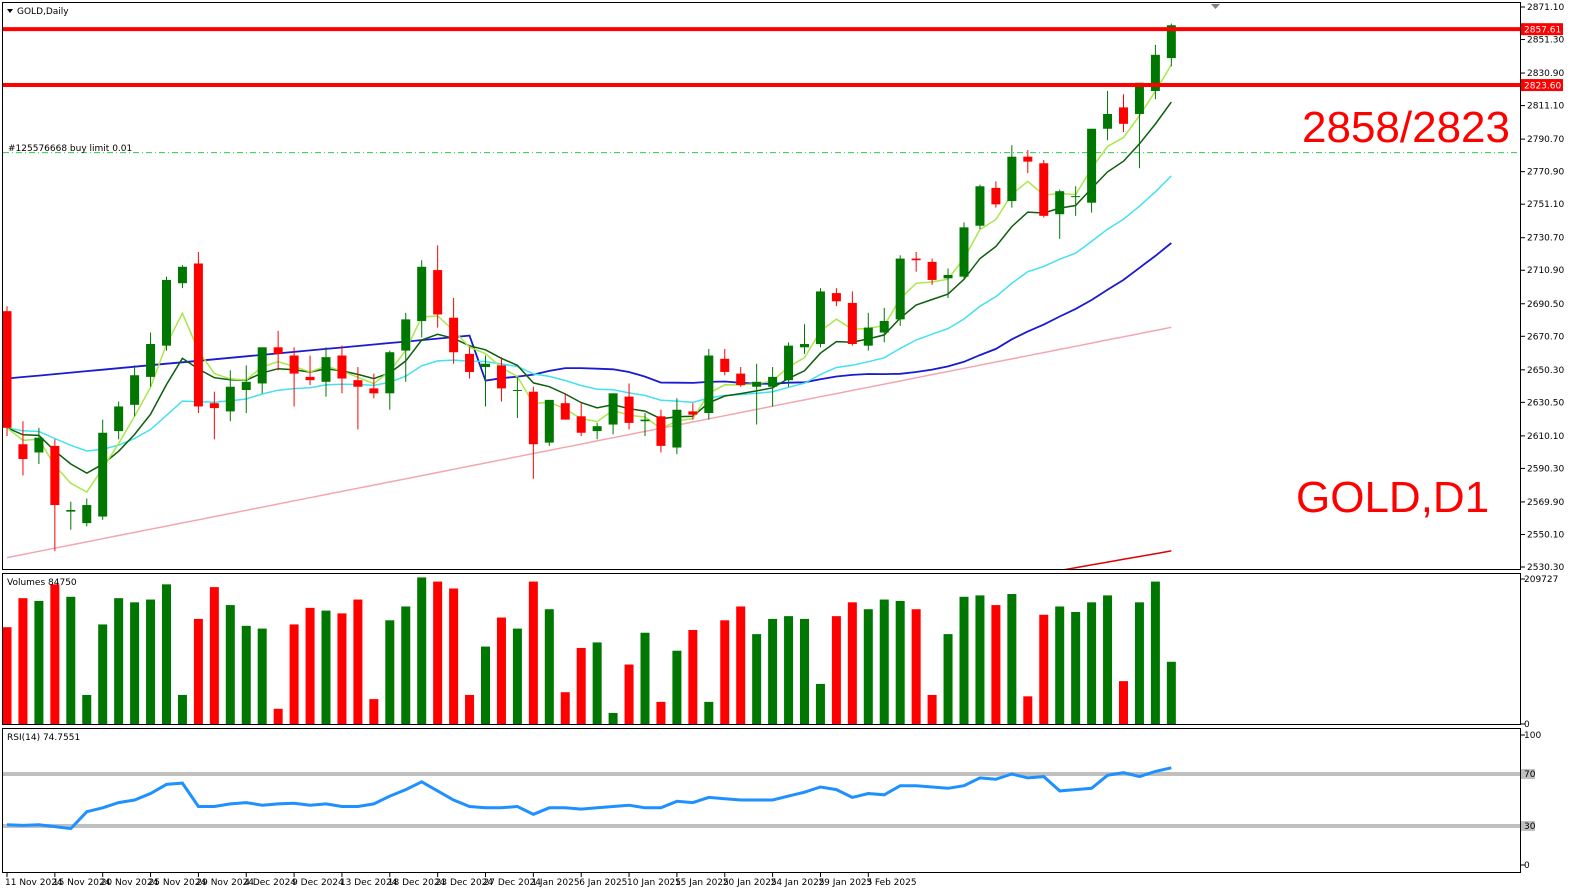 The height and width of the screenshot is (896, 1575). Describe the element at coordinates (1539, 652) in the screenshot. I see `volume-axis: 209727 0` at that location.